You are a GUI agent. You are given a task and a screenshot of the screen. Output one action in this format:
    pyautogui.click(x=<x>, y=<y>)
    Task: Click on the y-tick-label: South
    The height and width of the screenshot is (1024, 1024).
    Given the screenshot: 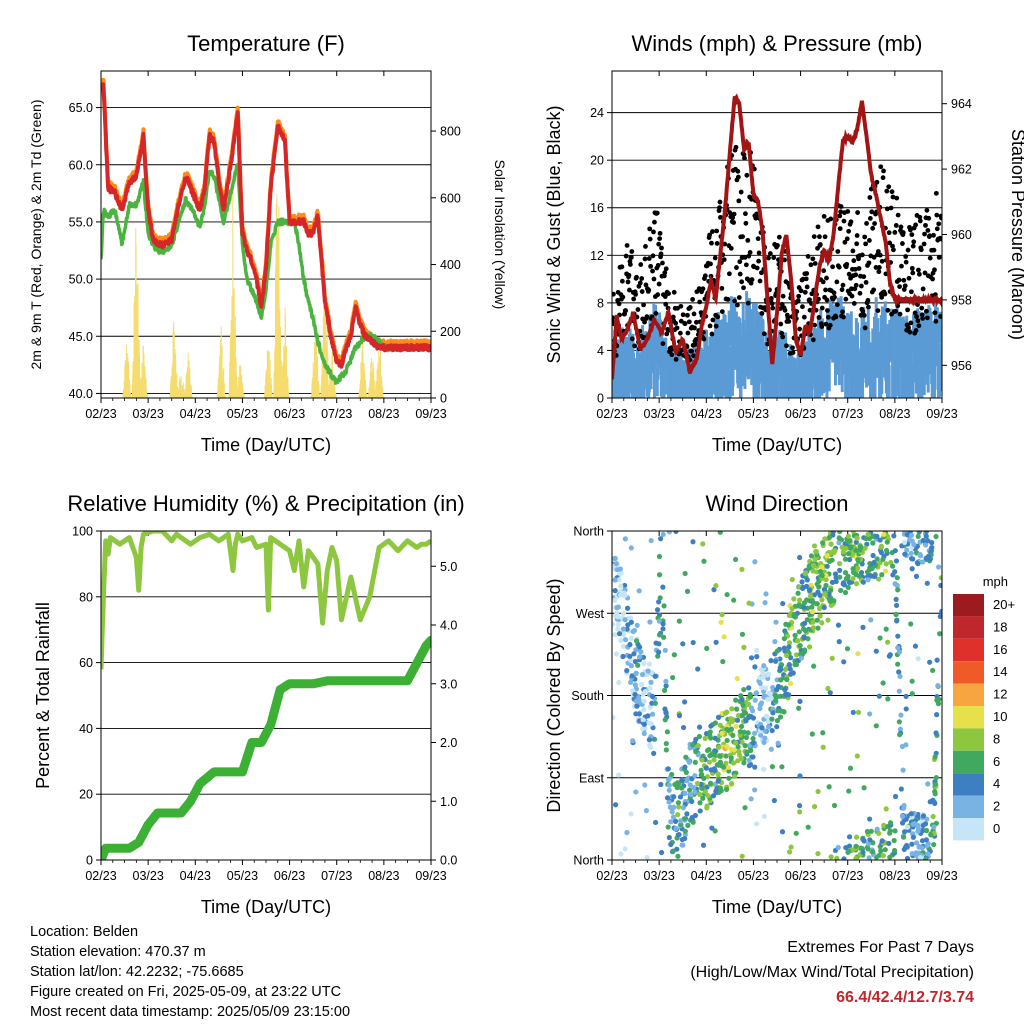 What is the action you would take?
    pyautogui.click(x=587, y=696)
    